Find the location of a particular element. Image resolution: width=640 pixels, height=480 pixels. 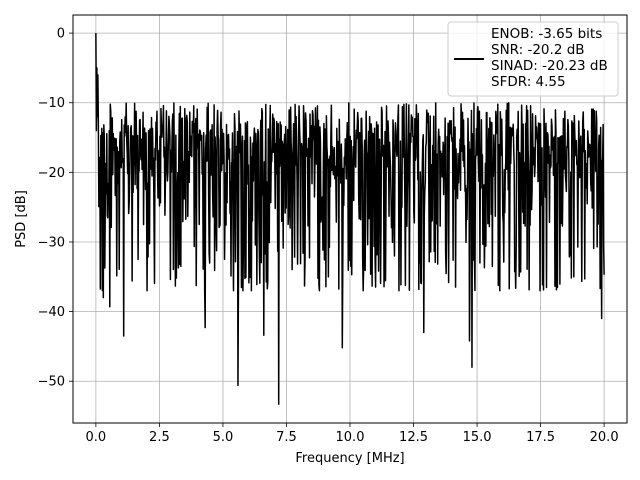

y-tick-label: −10 is located at coordinates (51, 103).